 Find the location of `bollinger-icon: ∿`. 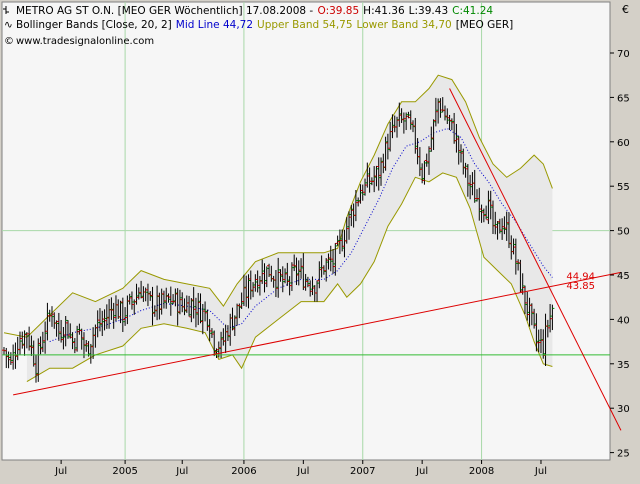

bollinger-icon: ∿ is located at coordinates (8, 25).